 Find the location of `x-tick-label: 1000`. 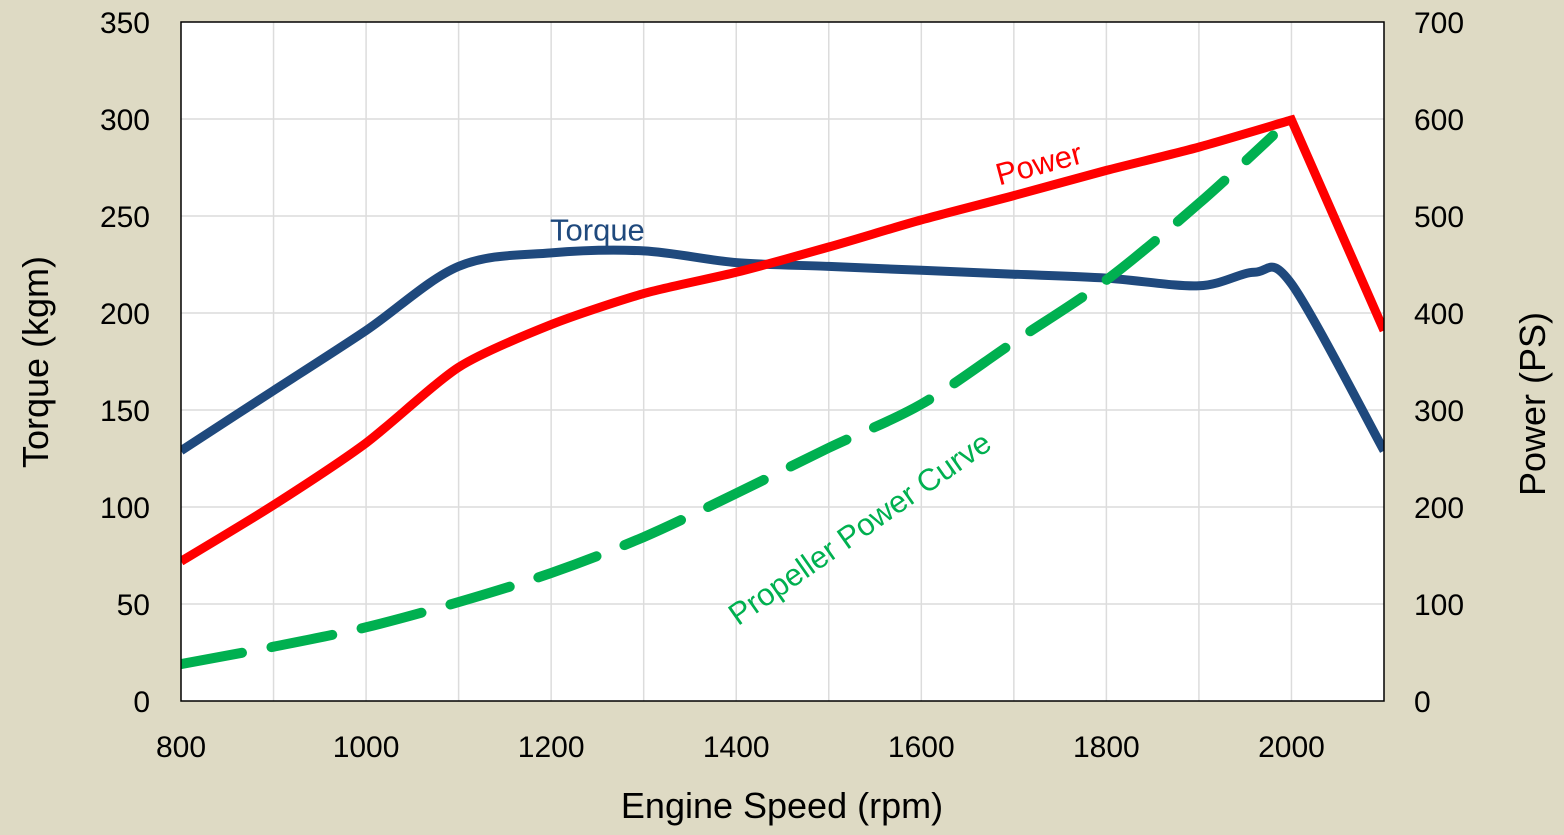

x-tick-label: 1000 is located at coordinates (366, 747).